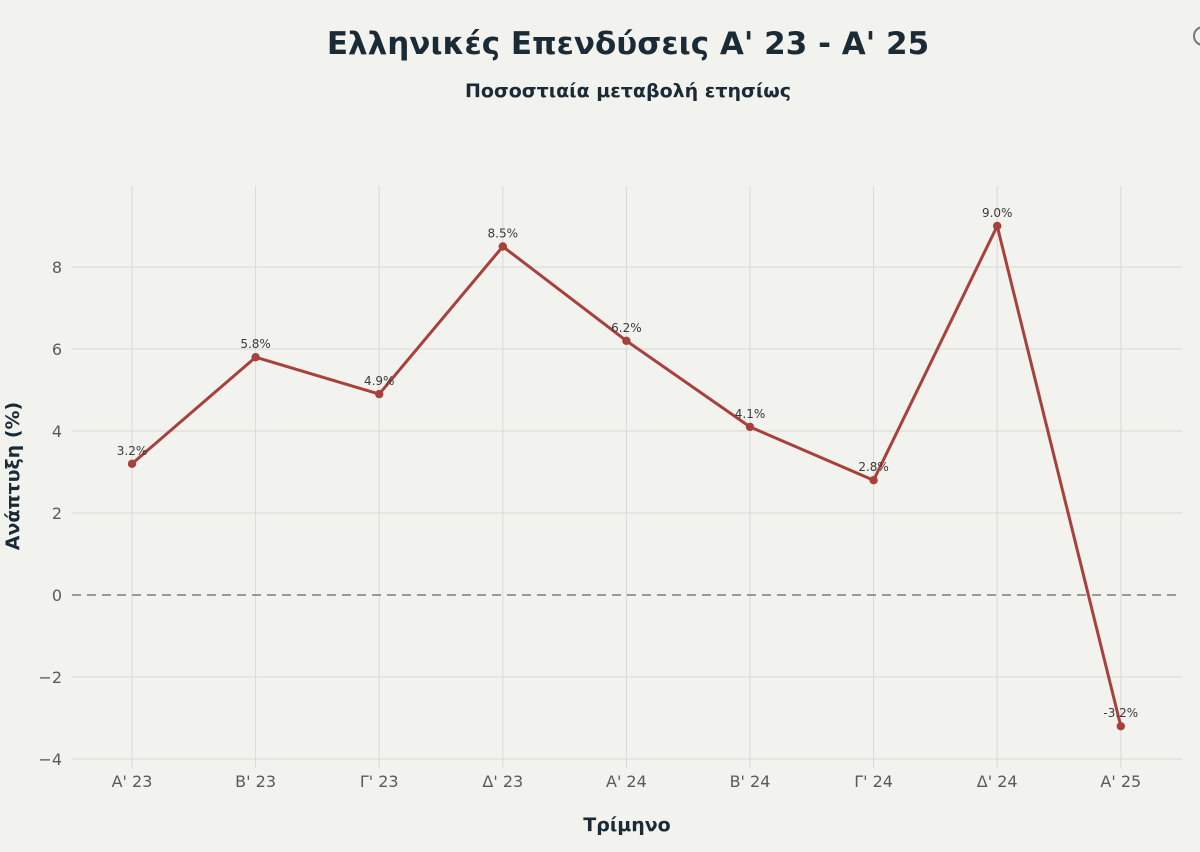  I want to click on x-tick-label: Α' 23, so click(132, 781).